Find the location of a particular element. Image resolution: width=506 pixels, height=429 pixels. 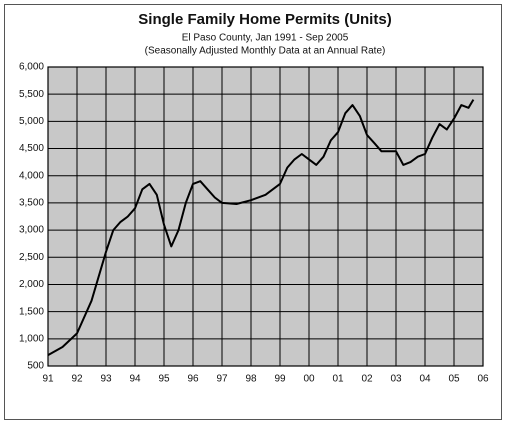

y-tick-label: 6,000 is located at coordinates (31, 67).